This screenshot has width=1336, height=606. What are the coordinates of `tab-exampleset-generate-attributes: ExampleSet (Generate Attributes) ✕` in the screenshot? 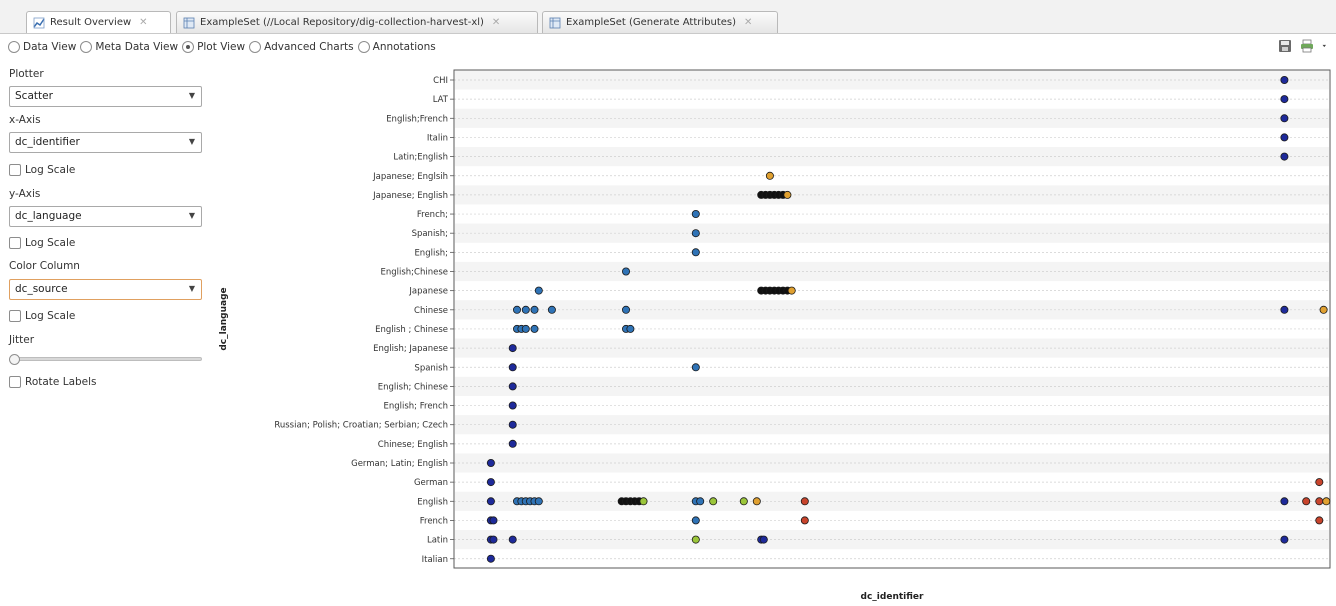 It's located at (660, 22).